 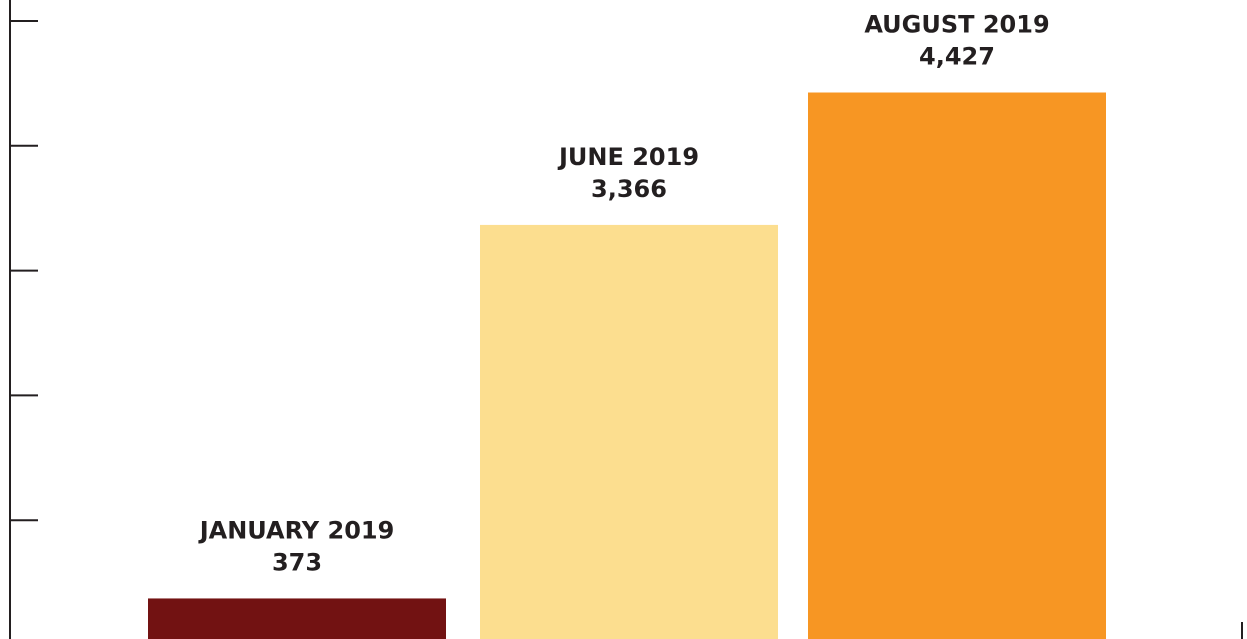 What do you see at coordinates (956, 25) in the screenshot?
I see `bar-category-label: AUGUST 2019` at bounding box center [956, 25].